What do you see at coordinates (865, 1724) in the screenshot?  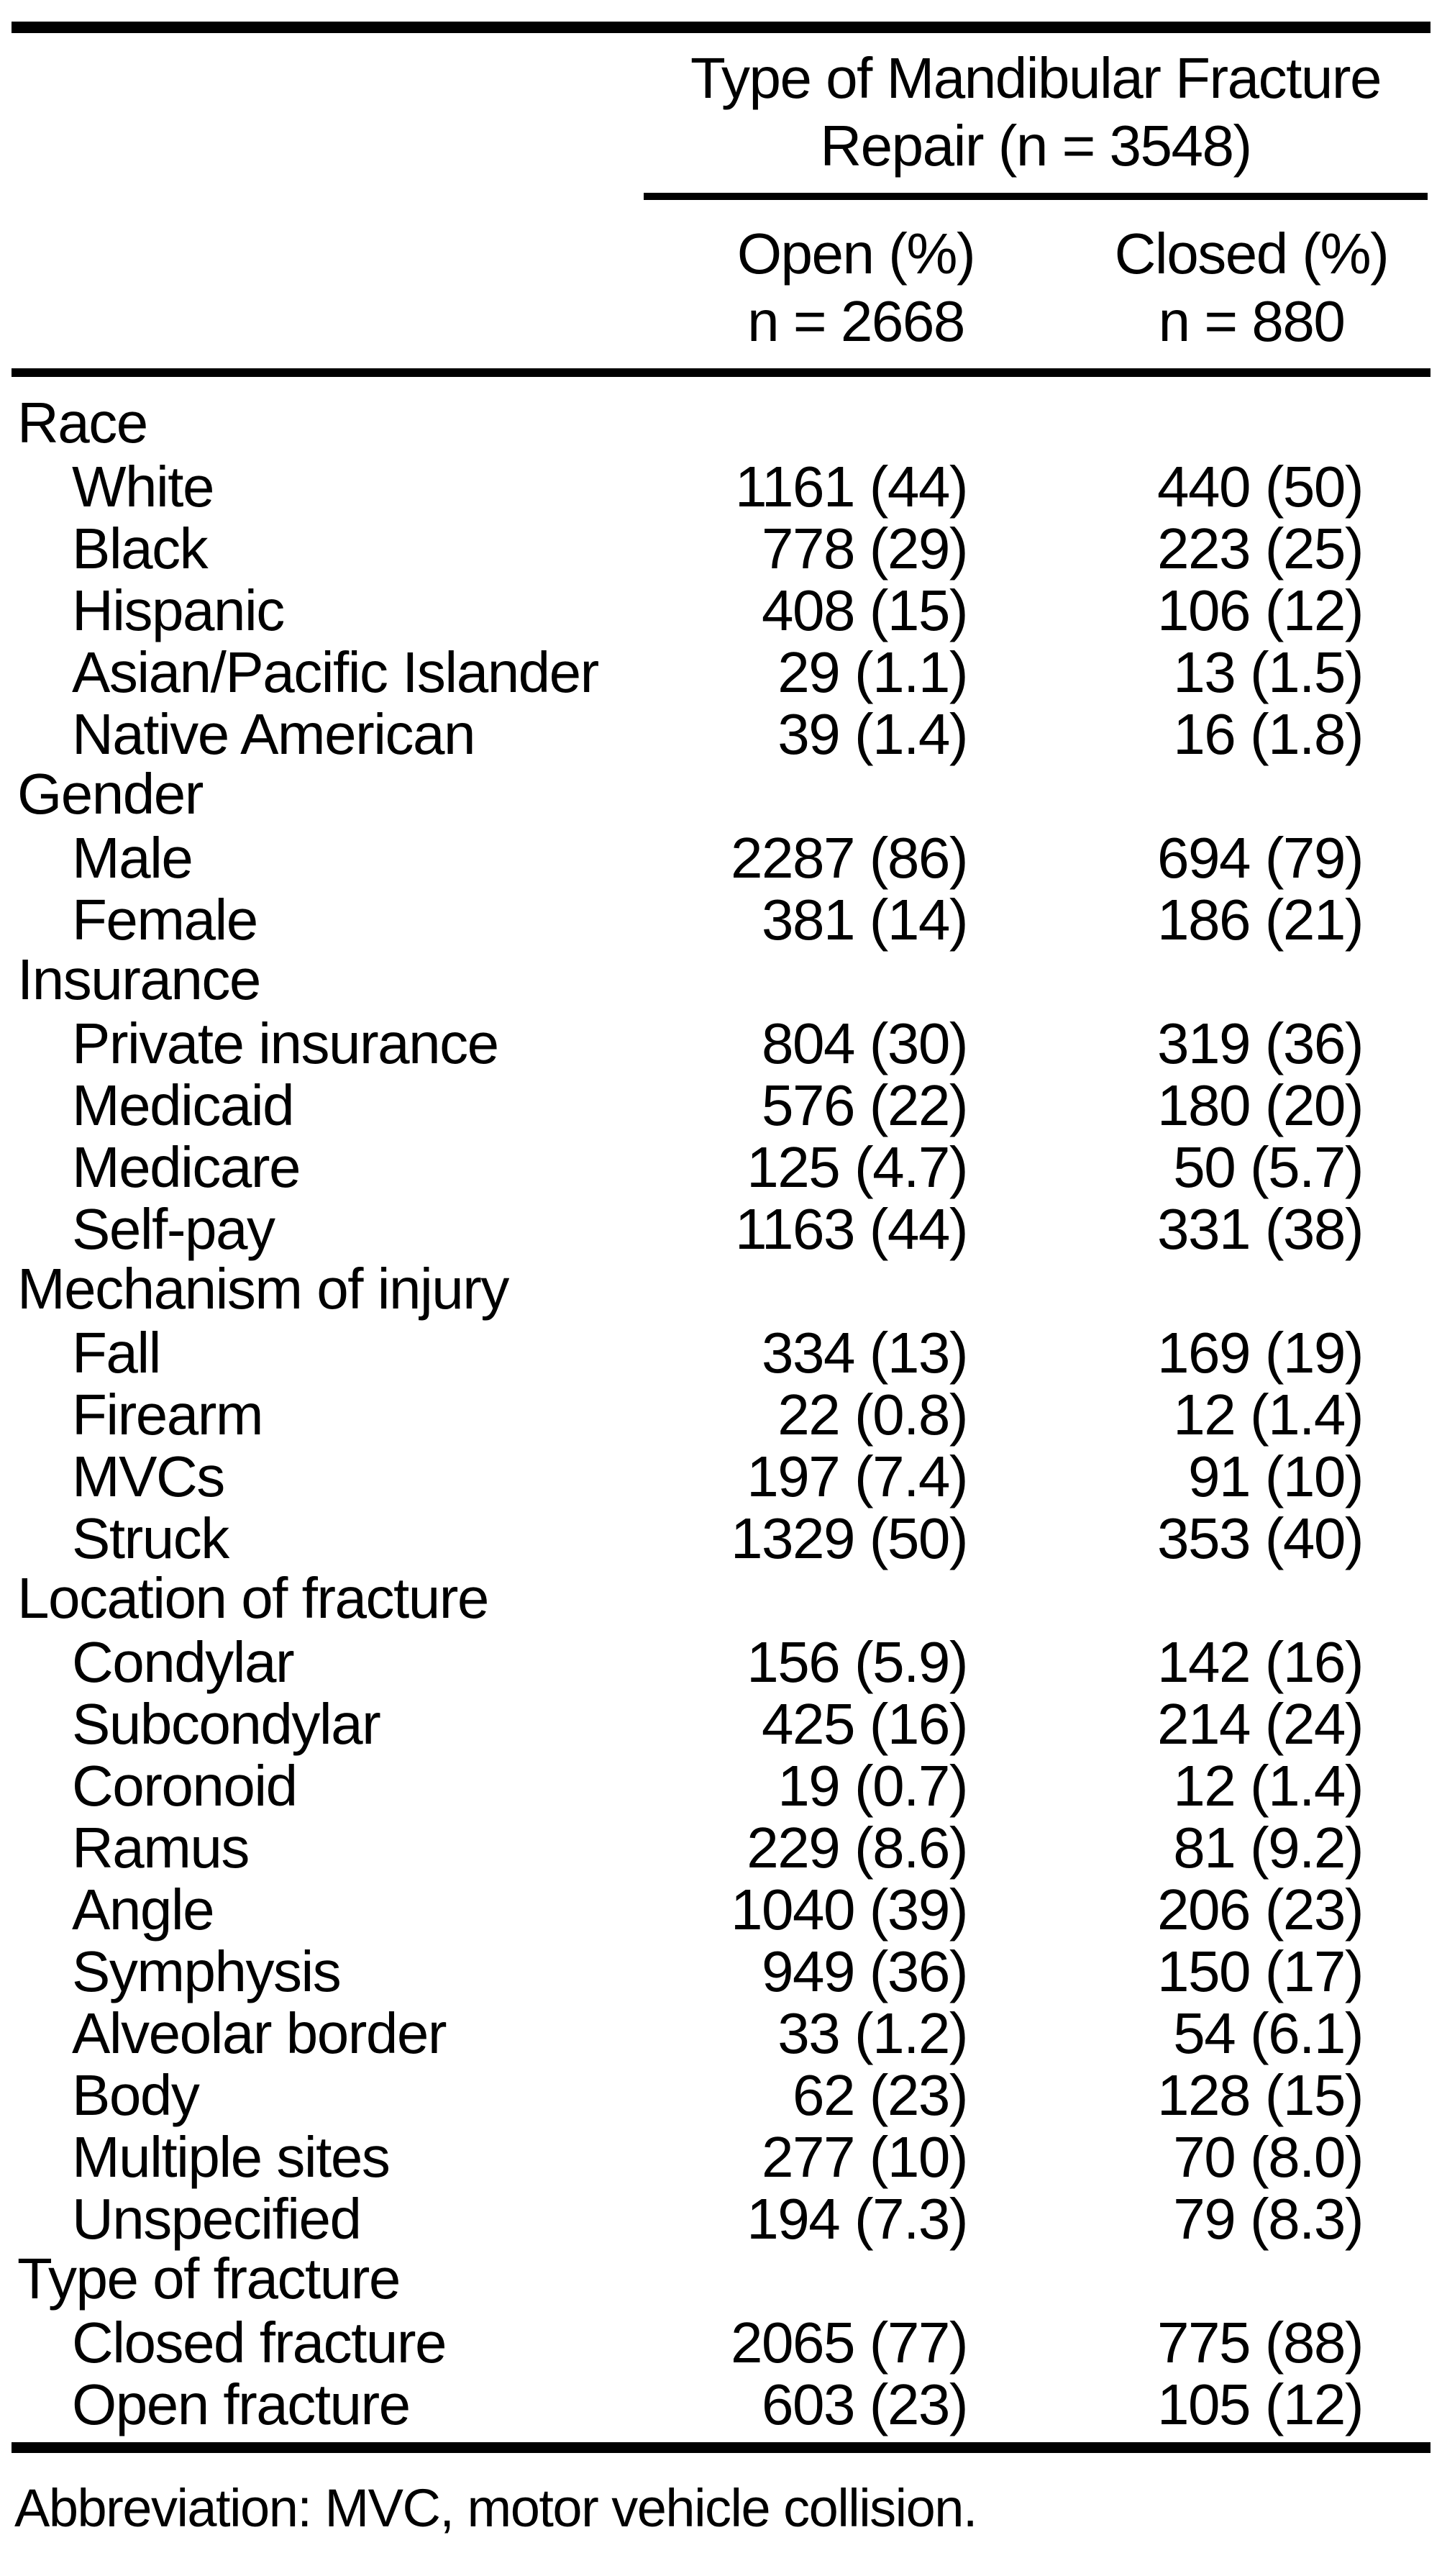 I see `open-value: 425 (16)` at bounding box center [865, 1724].